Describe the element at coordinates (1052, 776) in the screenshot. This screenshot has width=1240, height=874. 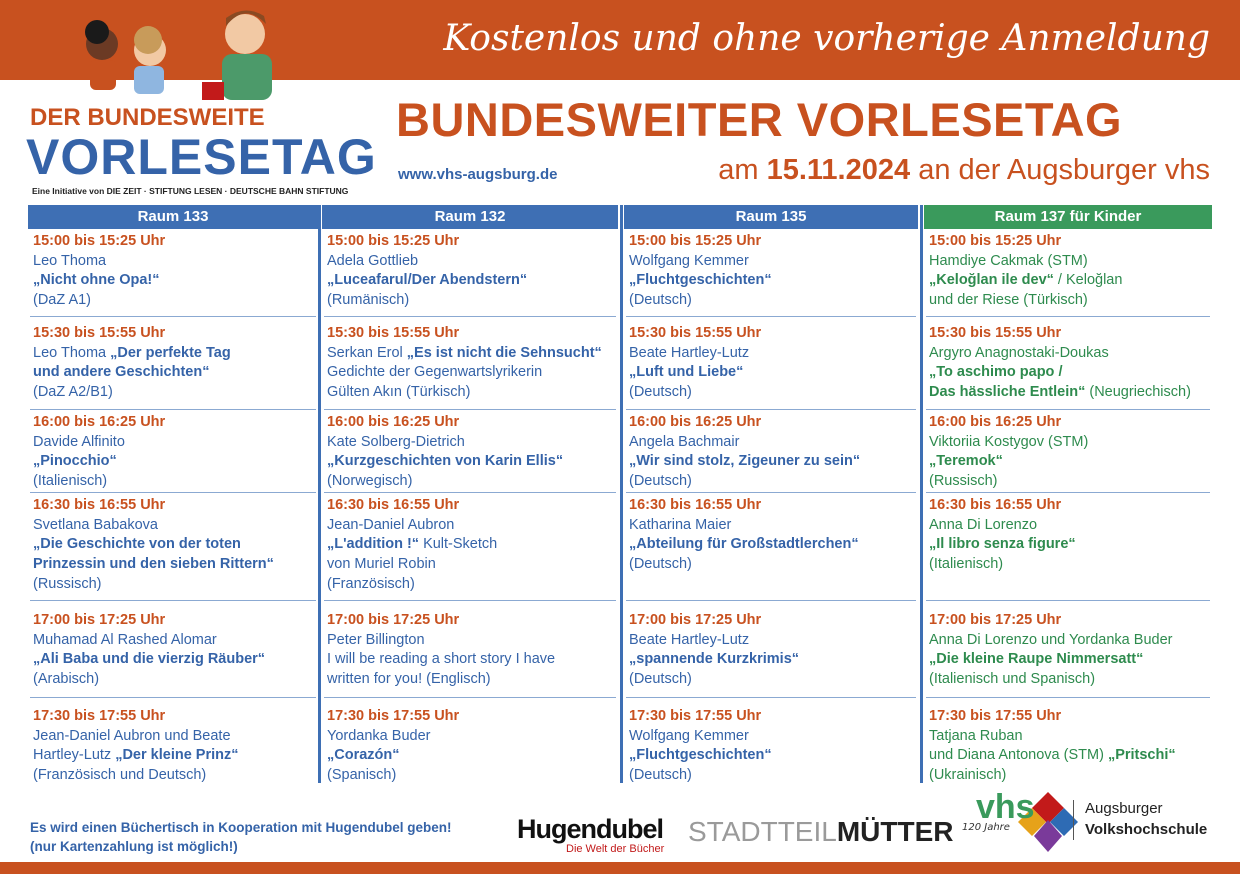
I see `slot-line: (Ukrainisch)` at that location.